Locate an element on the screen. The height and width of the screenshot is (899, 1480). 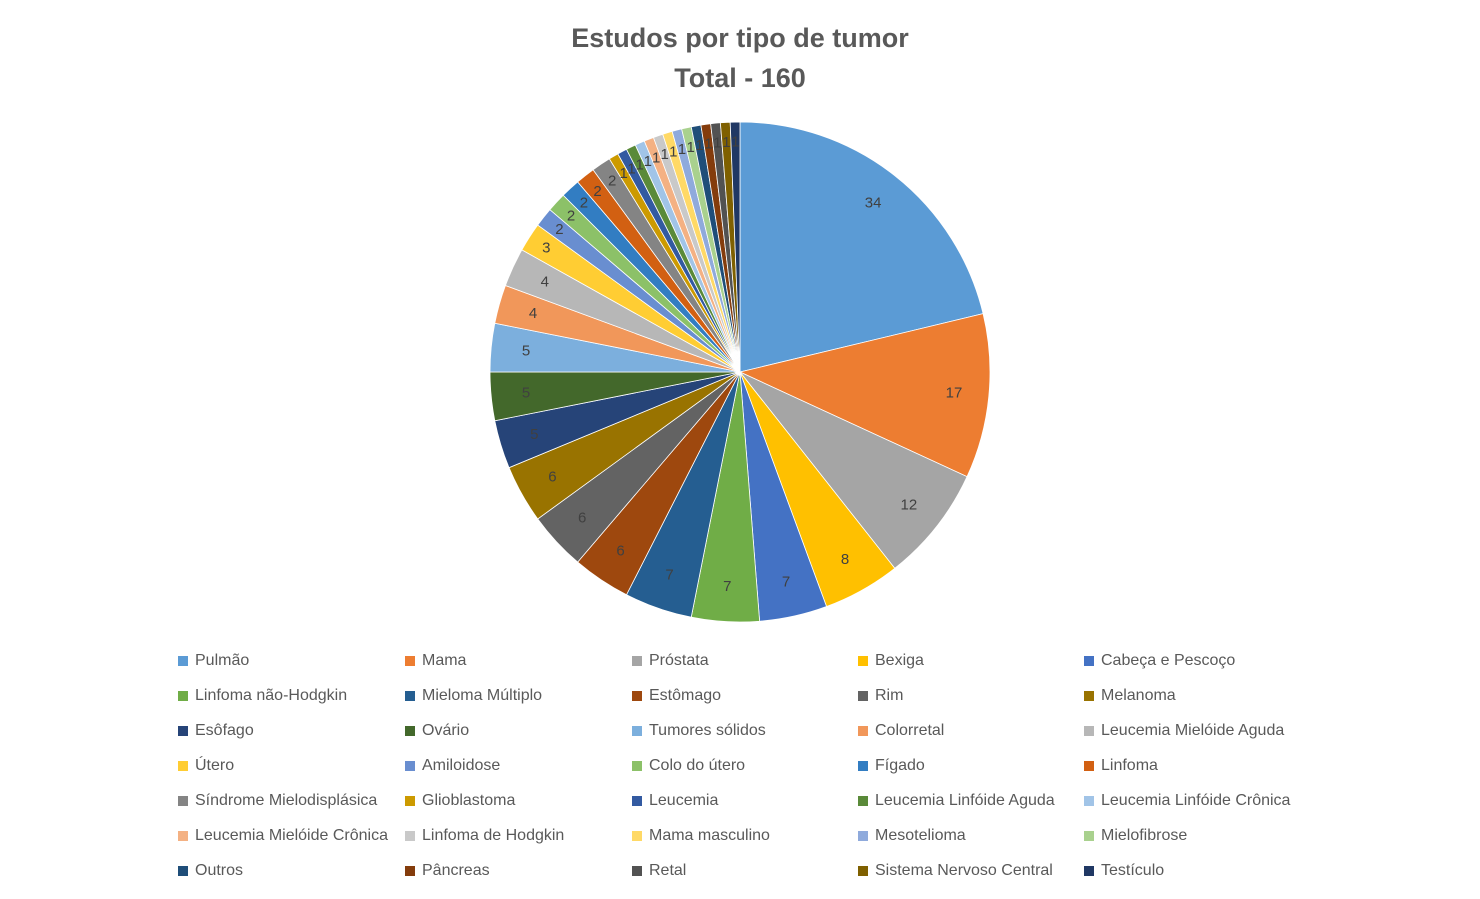
data-label-19: 2 is located at coordinates (597, 191).